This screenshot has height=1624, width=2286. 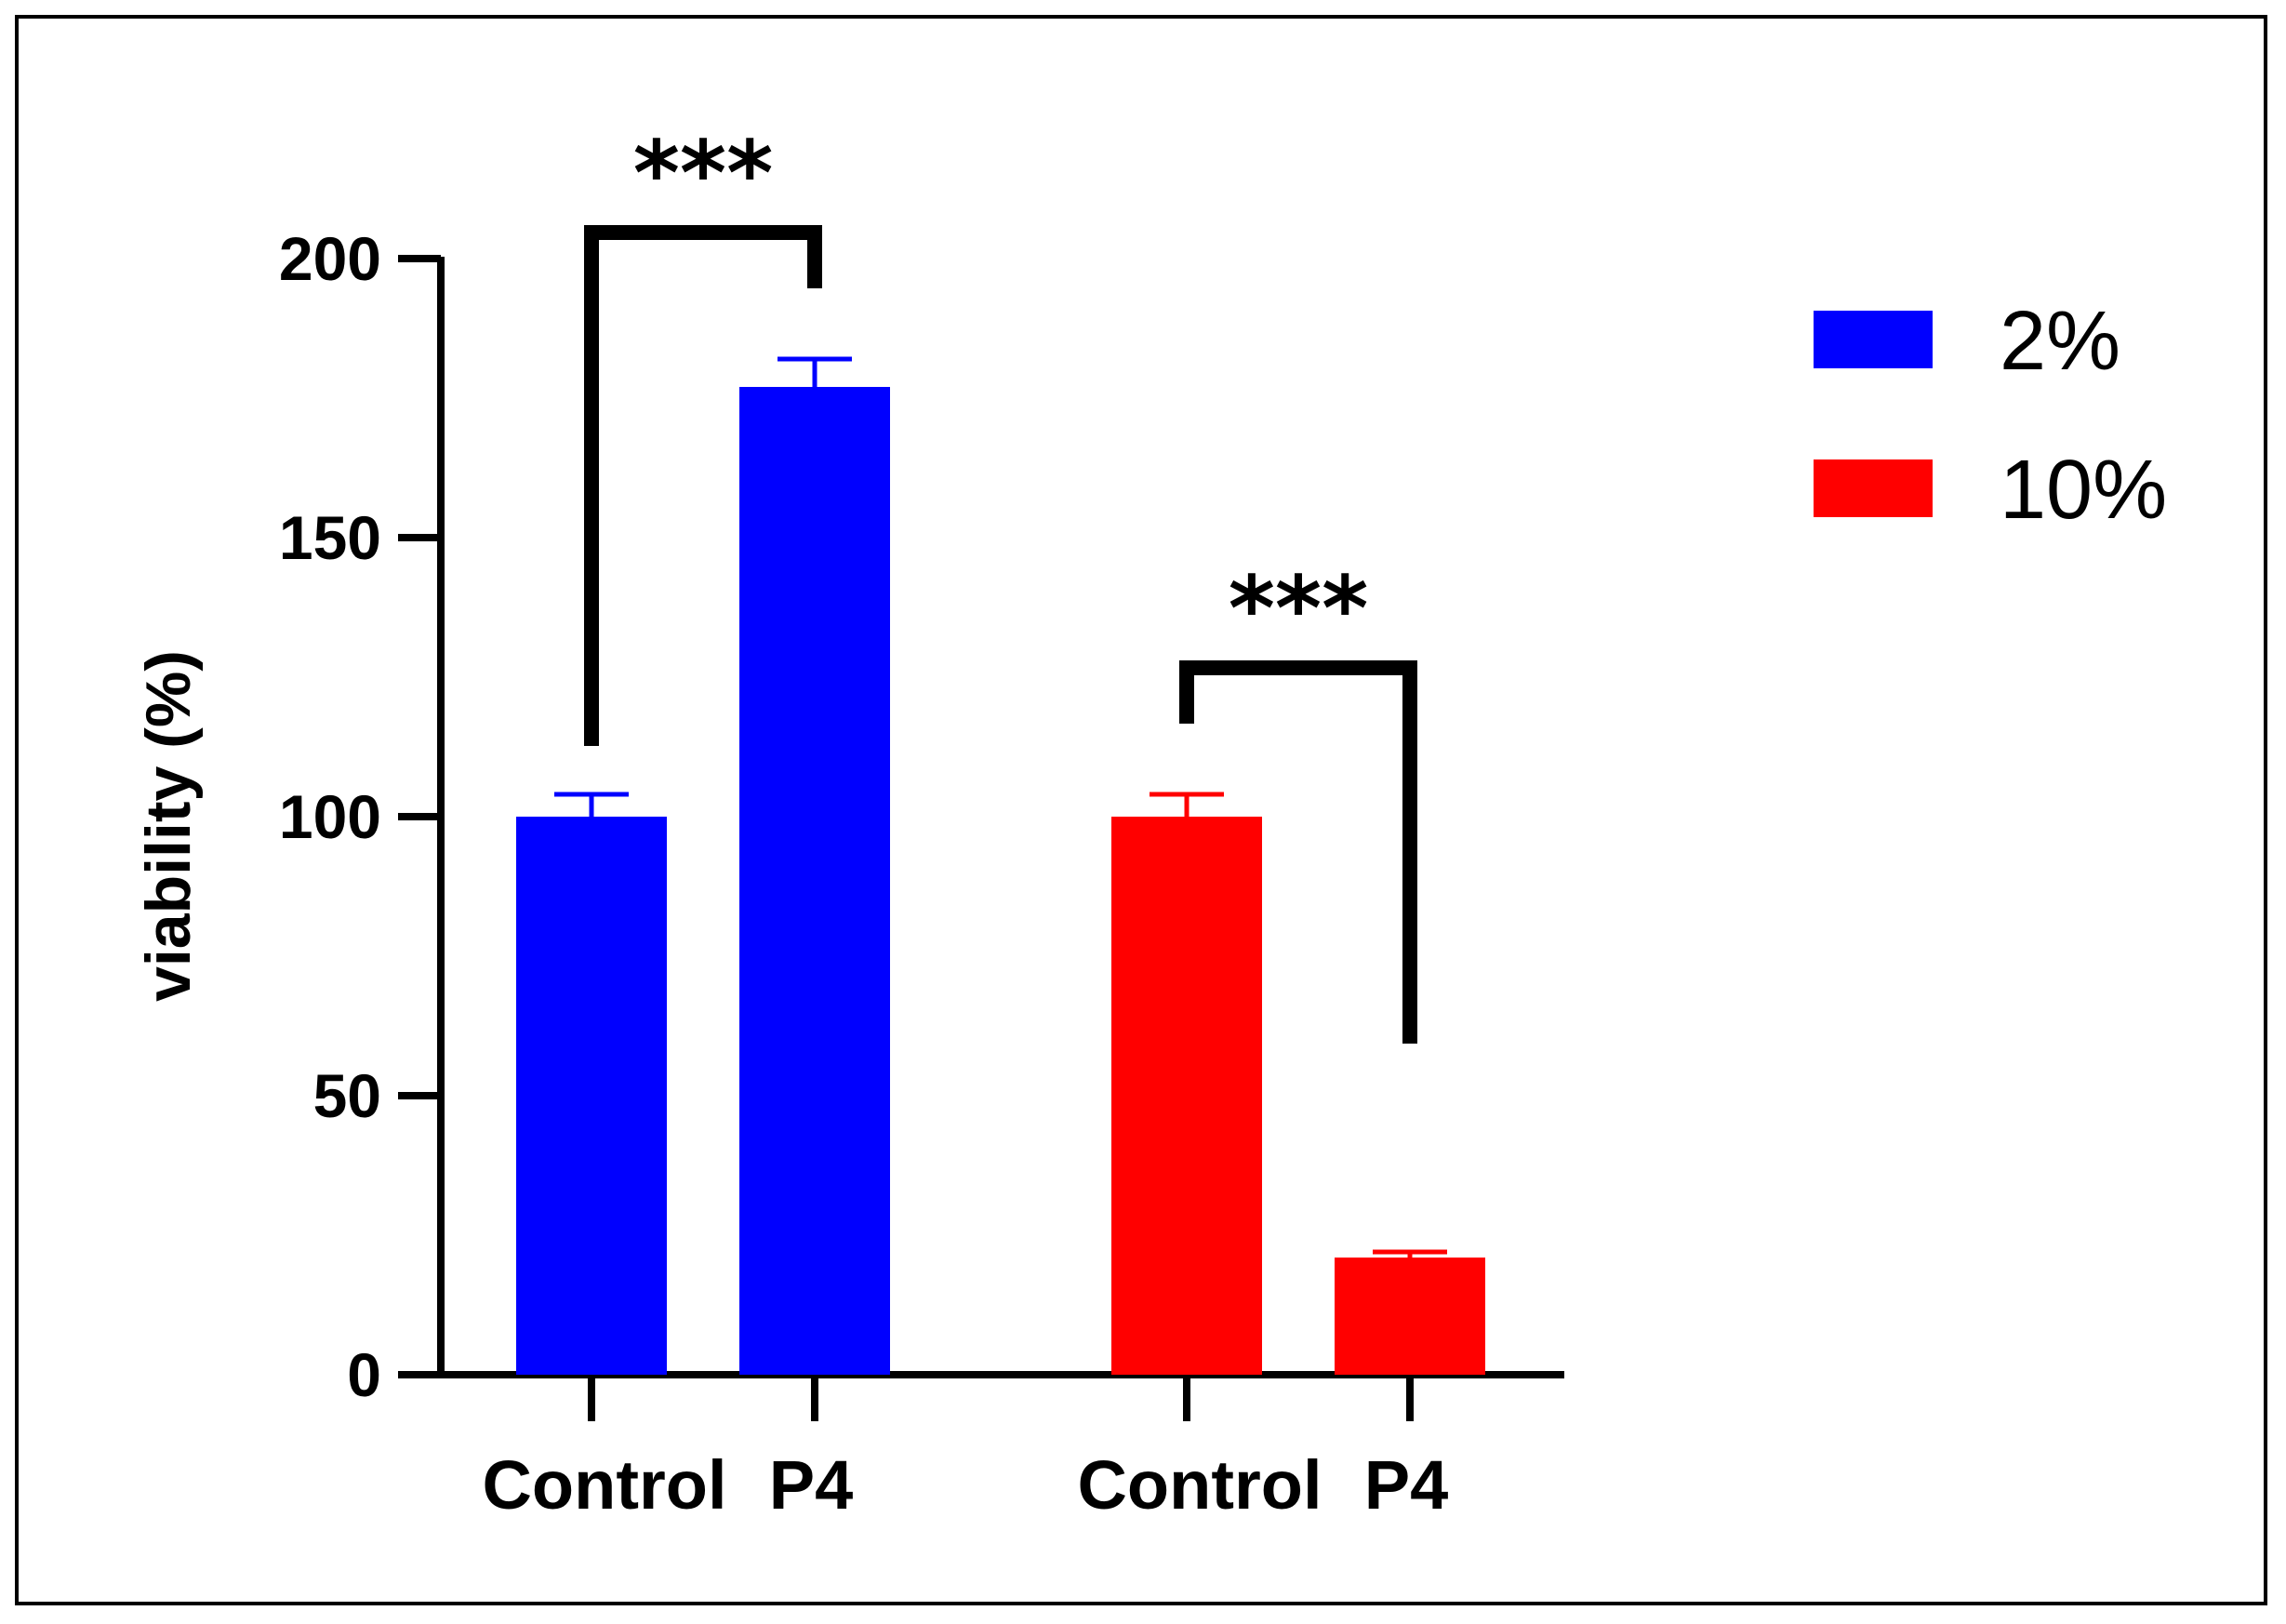 What do you see at coordinates (2083, 490) in the screenshot?
I see `legend-label-10%: 10%` at bounding box center [2083, 490].